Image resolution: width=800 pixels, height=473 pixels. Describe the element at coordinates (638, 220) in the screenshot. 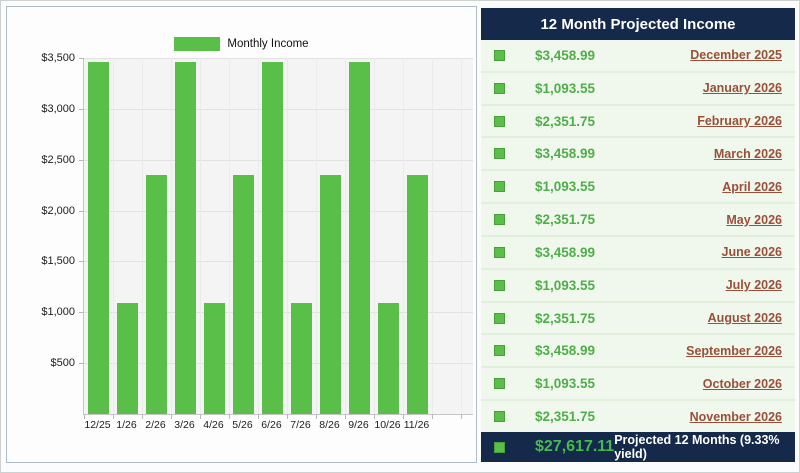

I see `income-row: $2,351.75 May 2026` at that location.